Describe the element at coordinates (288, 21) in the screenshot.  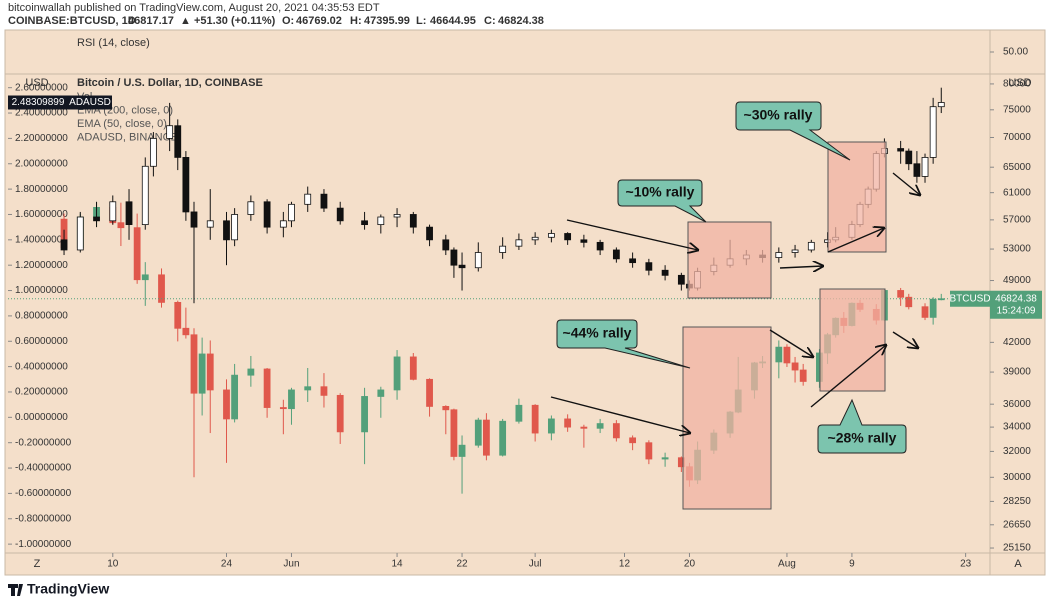
I see `ohlc-key: O:` at that location.